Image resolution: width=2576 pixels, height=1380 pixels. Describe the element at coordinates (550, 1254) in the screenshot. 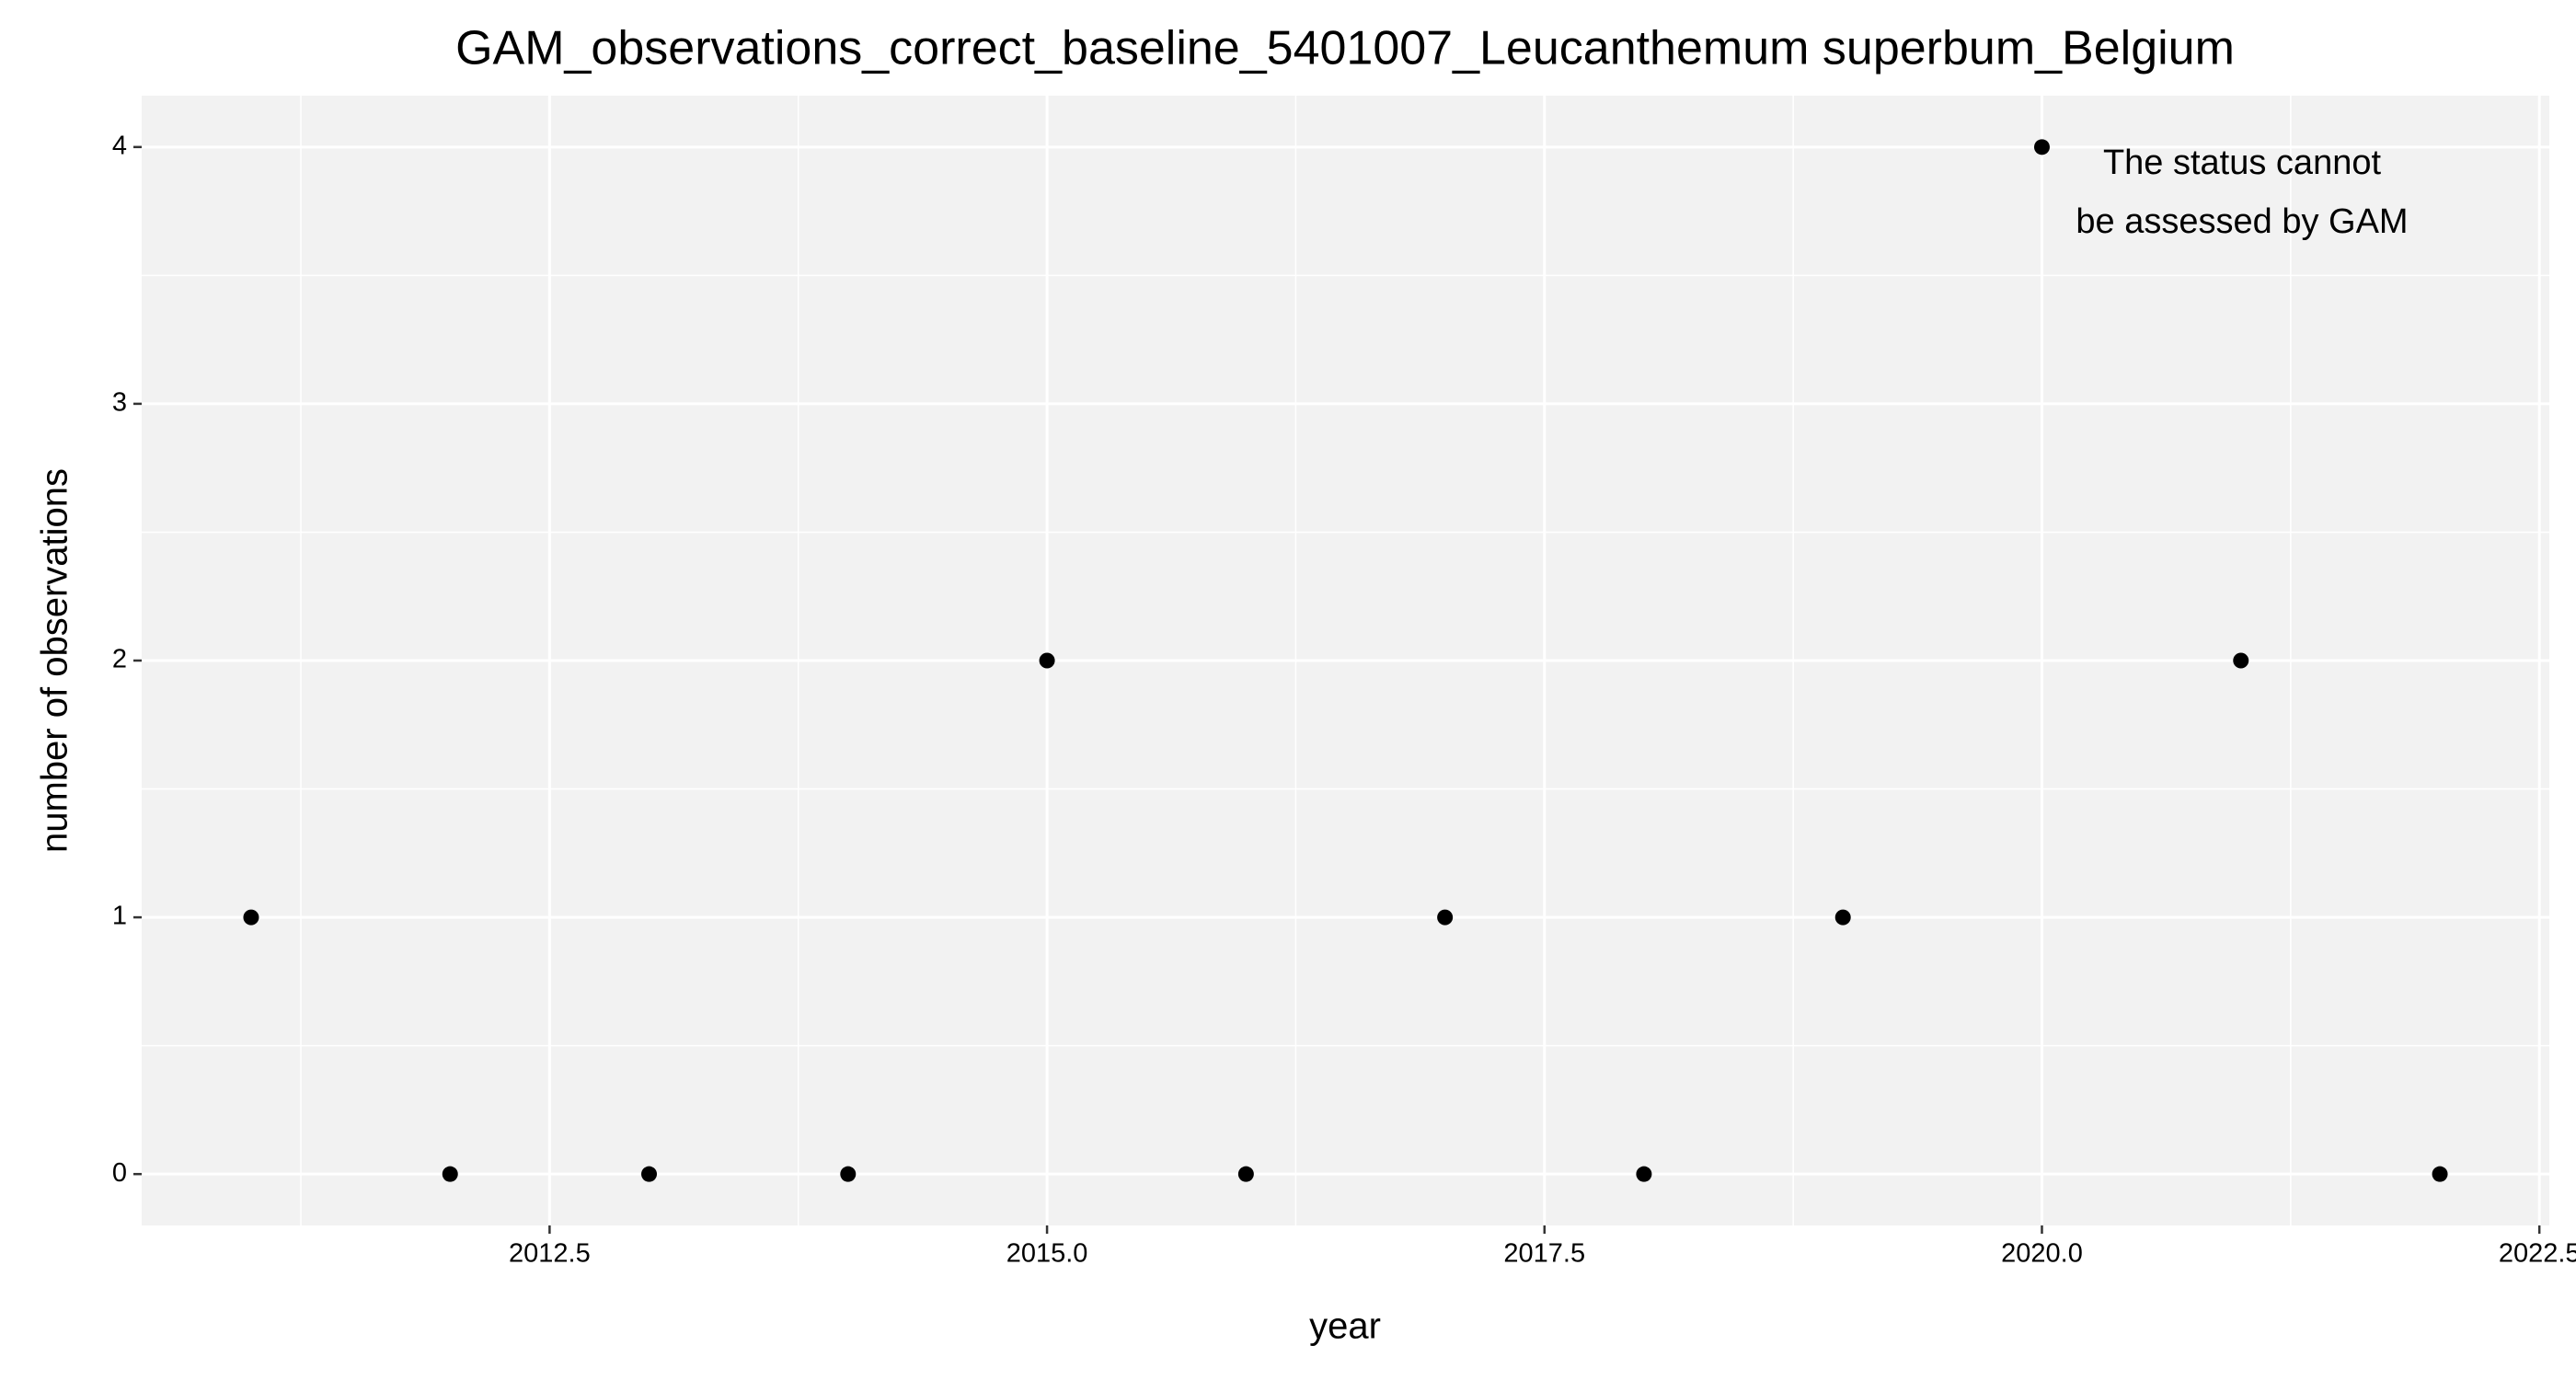

I see `x-tick-label: 2012.5` at that location.